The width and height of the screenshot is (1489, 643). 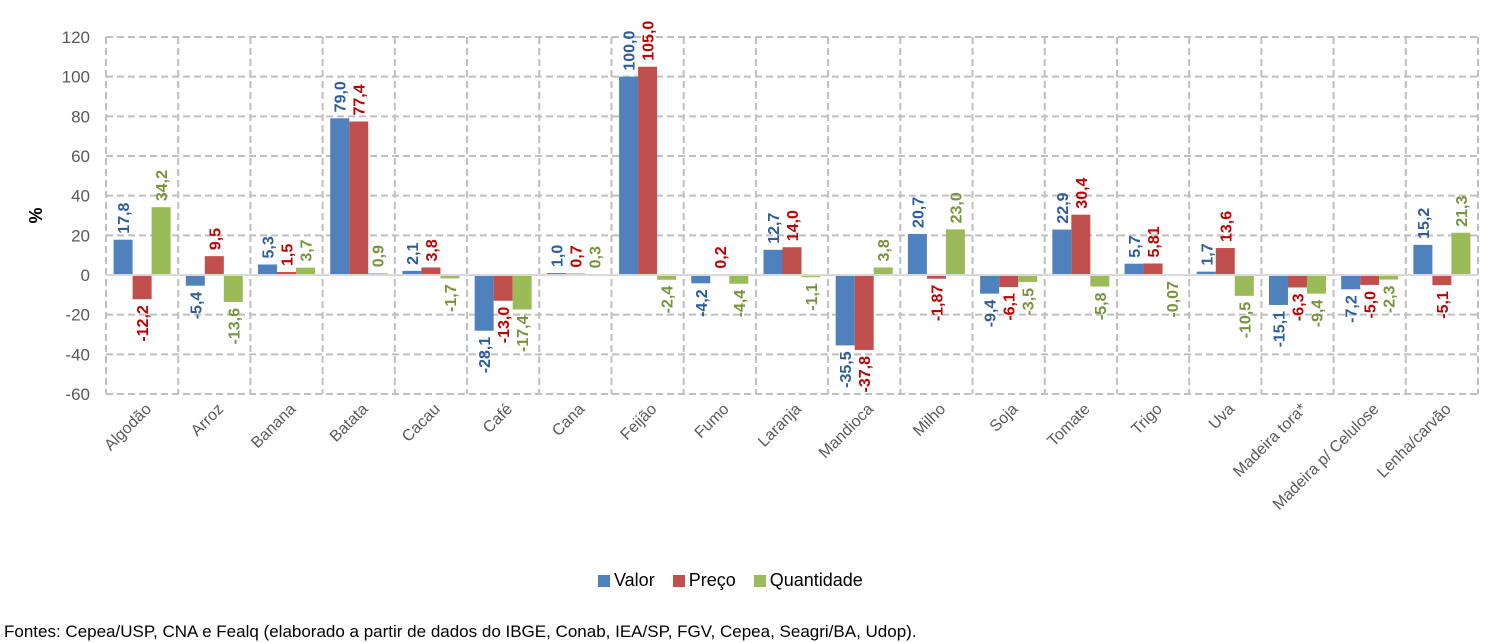 What do you see at coordinates (991, 314) in the screenshot?
I see `data-label-valor: -9,4` at bounding box center [991, 314].